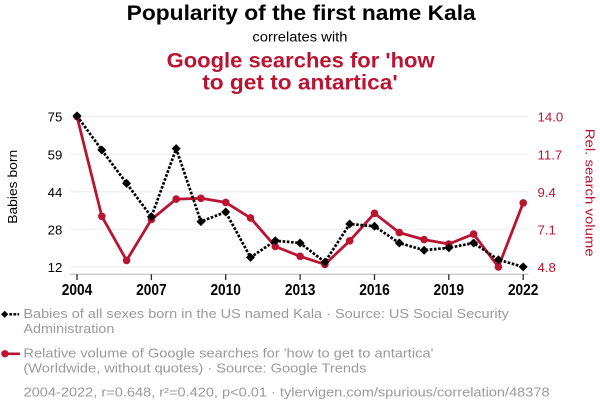 The height and width of the screenshot is (419, 600). I want to click on svg-text: 75, so click(55, 117).